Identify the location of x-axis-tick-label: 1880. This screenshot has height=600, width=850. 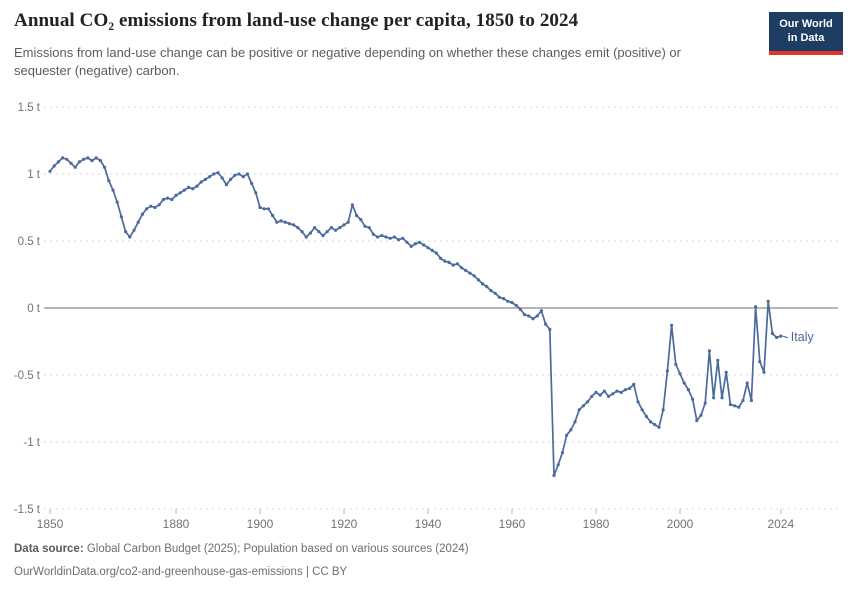
(176, 524).